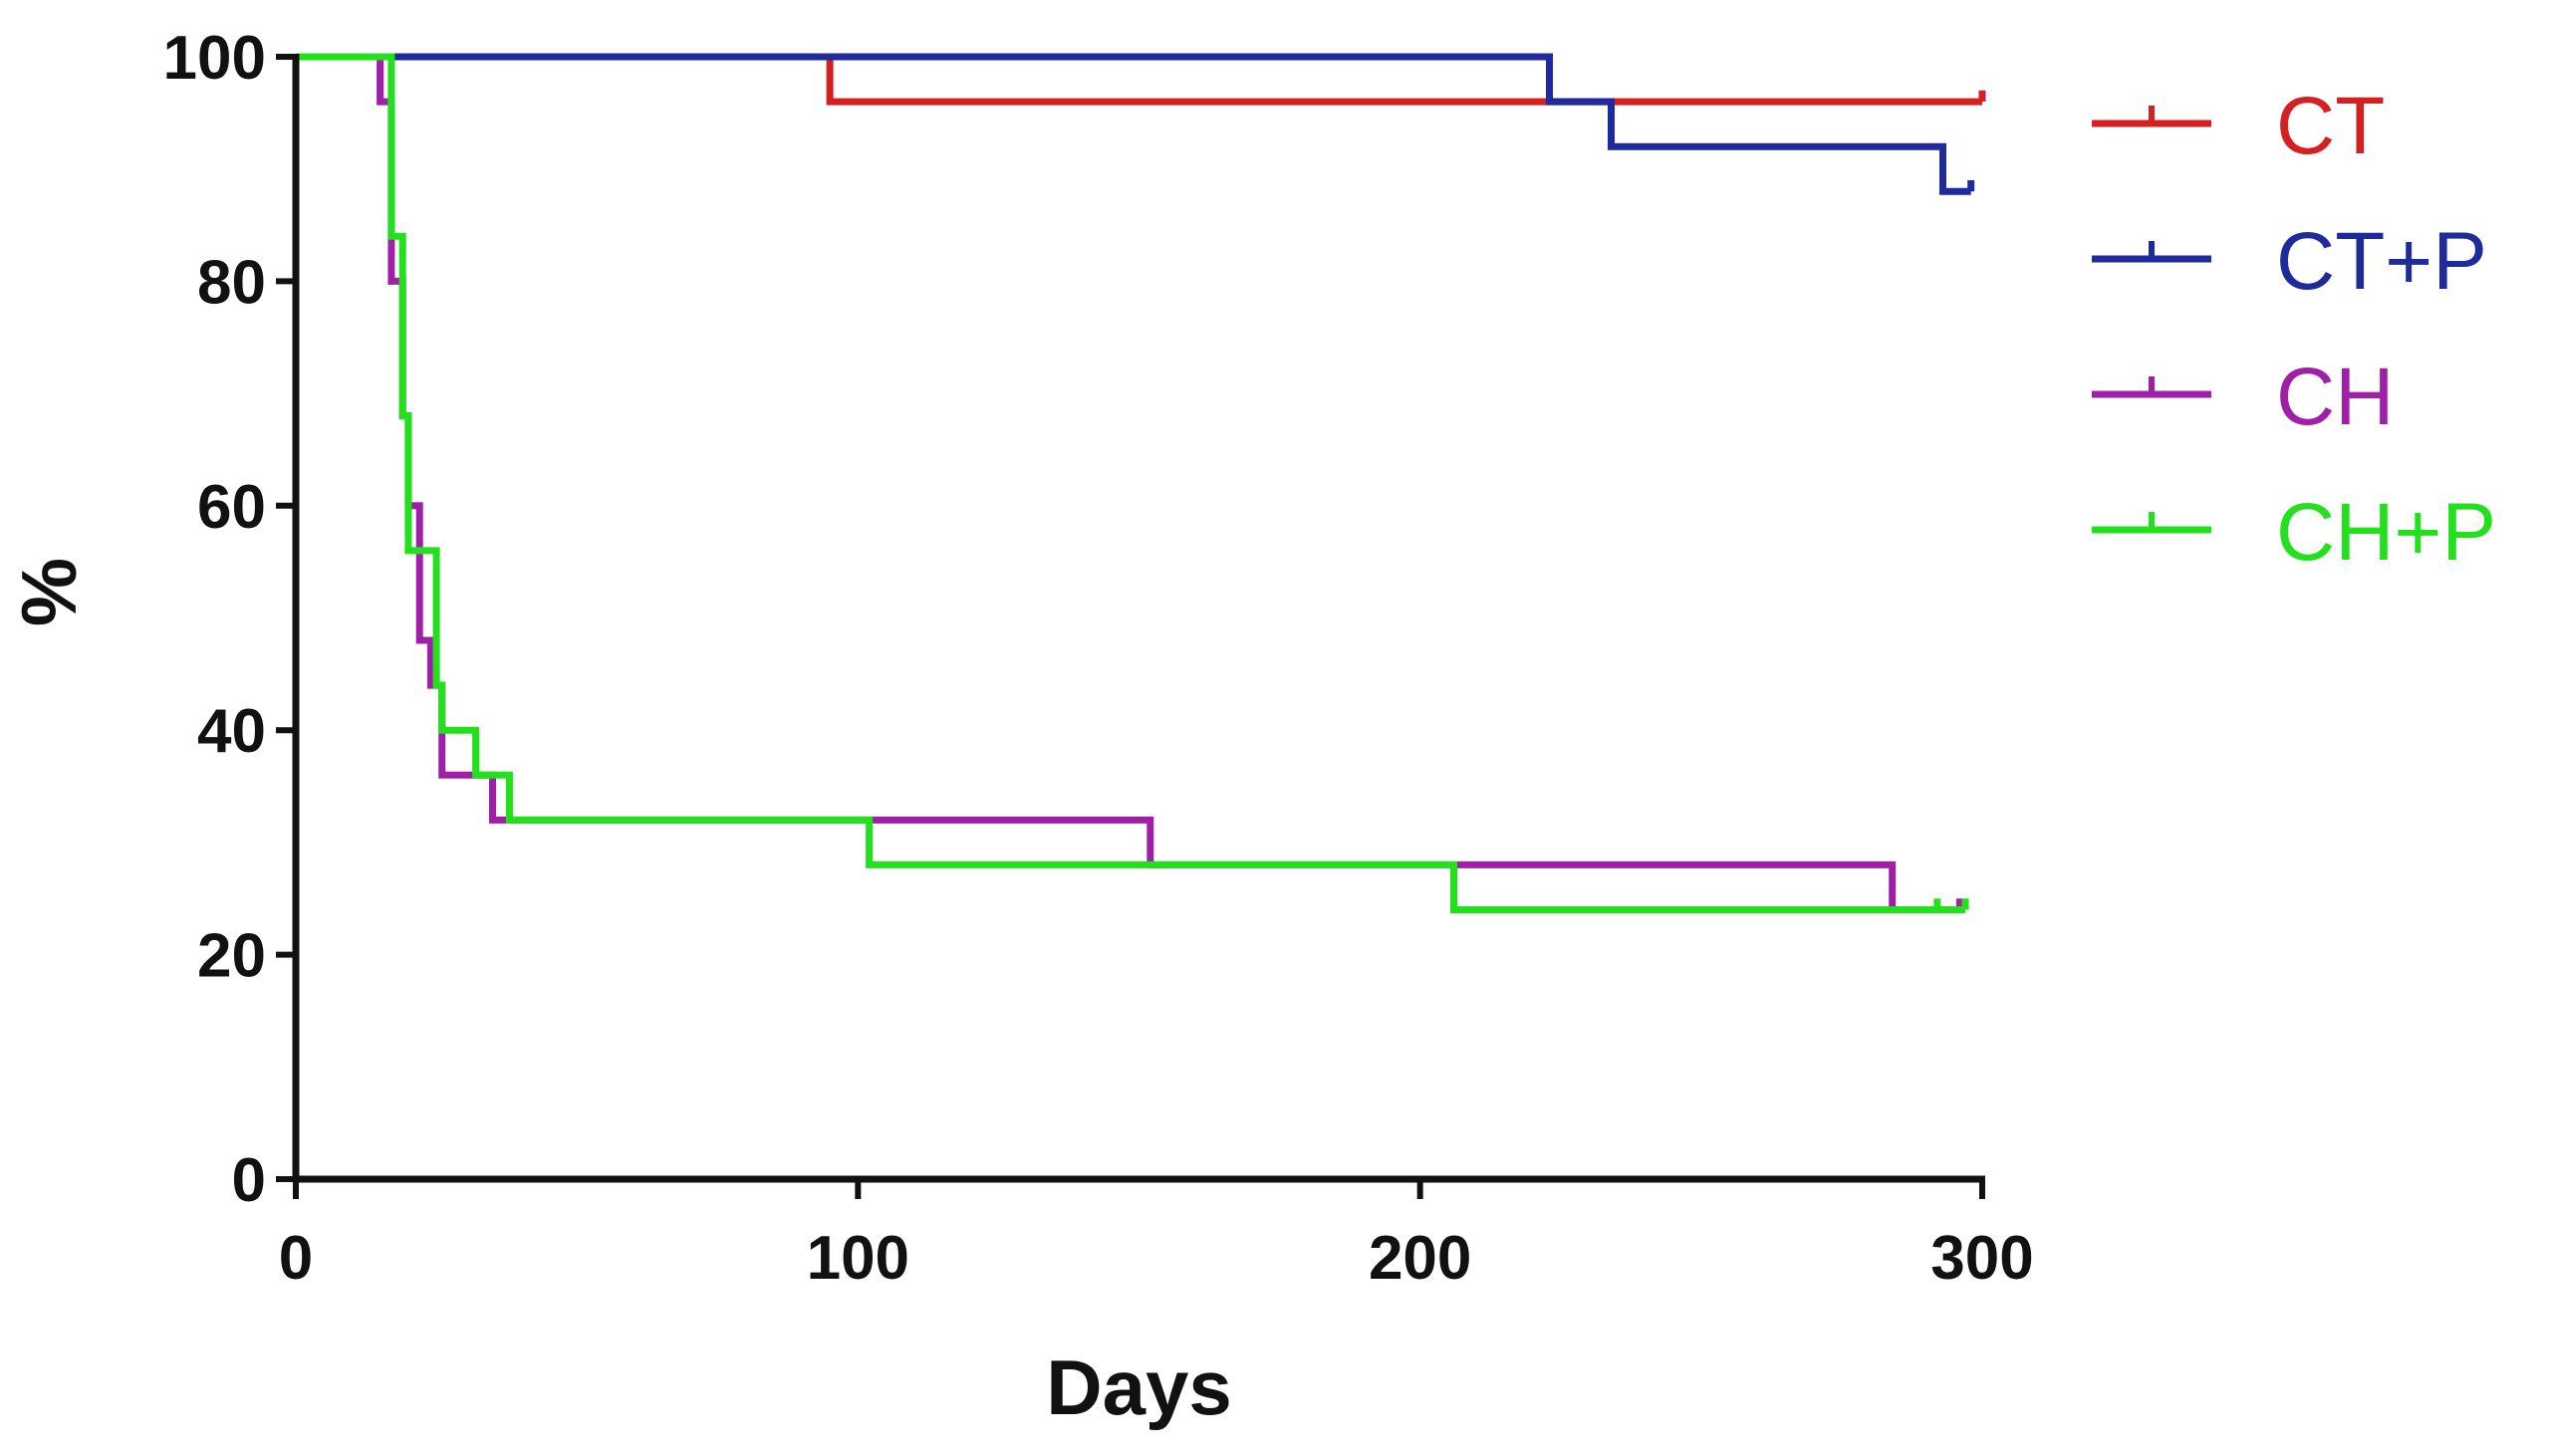 Image resolution: width=2549 pixels, height=1456 pixels. What do you see at coordinates (214, 58) in the screenshot?
I see `y-tick-label: 100` at bounding box center [214, 58].